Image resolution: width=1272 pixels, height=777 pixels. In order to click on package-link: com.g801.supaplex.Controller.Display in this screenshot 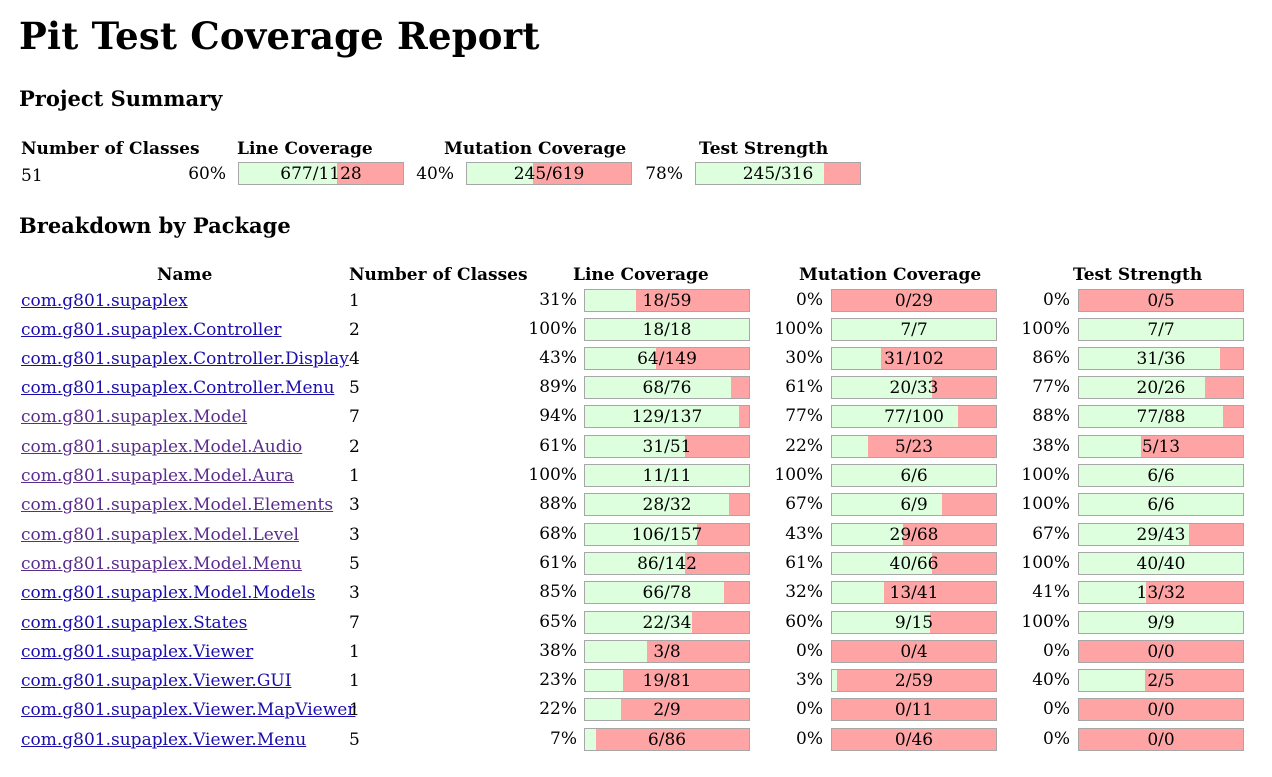, I will do `click(185, 359)`.